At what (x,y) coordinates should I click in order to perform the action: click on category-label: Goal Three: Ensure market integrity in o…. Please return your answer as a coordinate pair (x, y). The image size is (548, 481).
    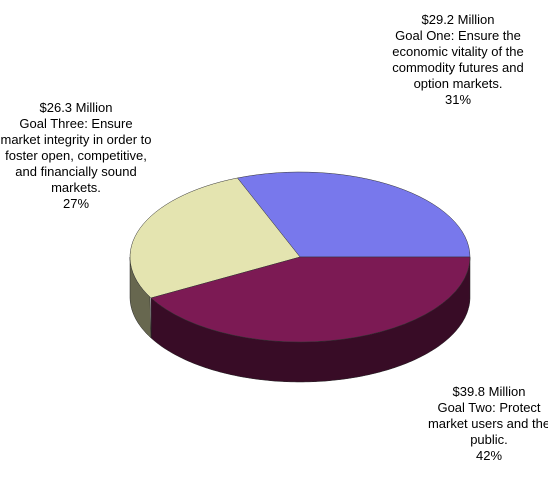
    Looking at the image, I should click on (76, 155).